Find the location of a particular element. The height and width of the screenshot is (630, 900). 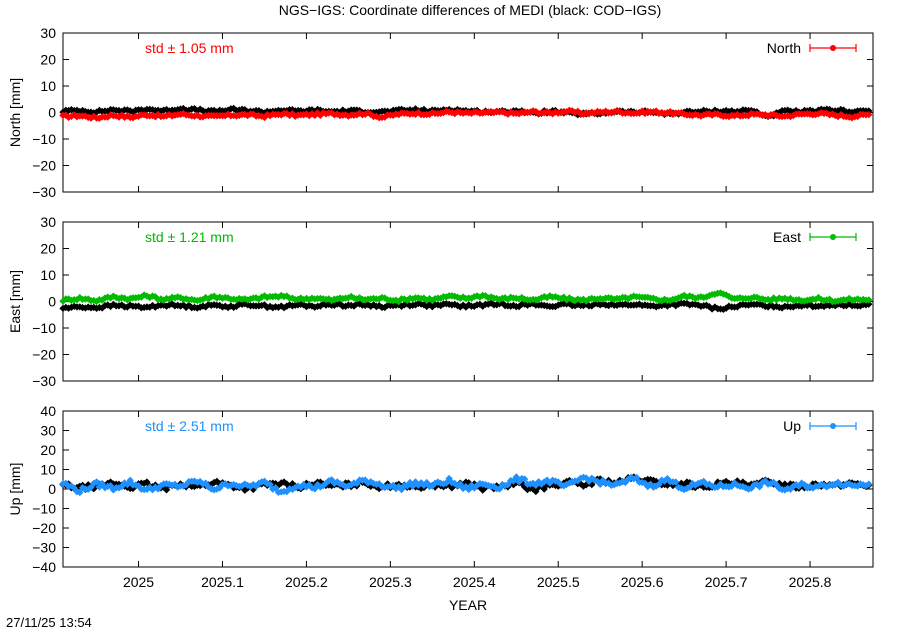

up-y-tick-label: 40 is located at coordinates (48, 411).